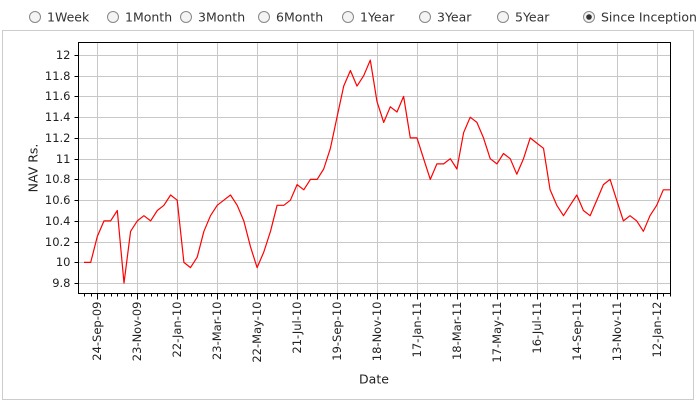  What do you see at coordinates (577, 331) in the screenshot?
I see `x-tick-label: 14-Sep-11` at bounding box center [577, 331].